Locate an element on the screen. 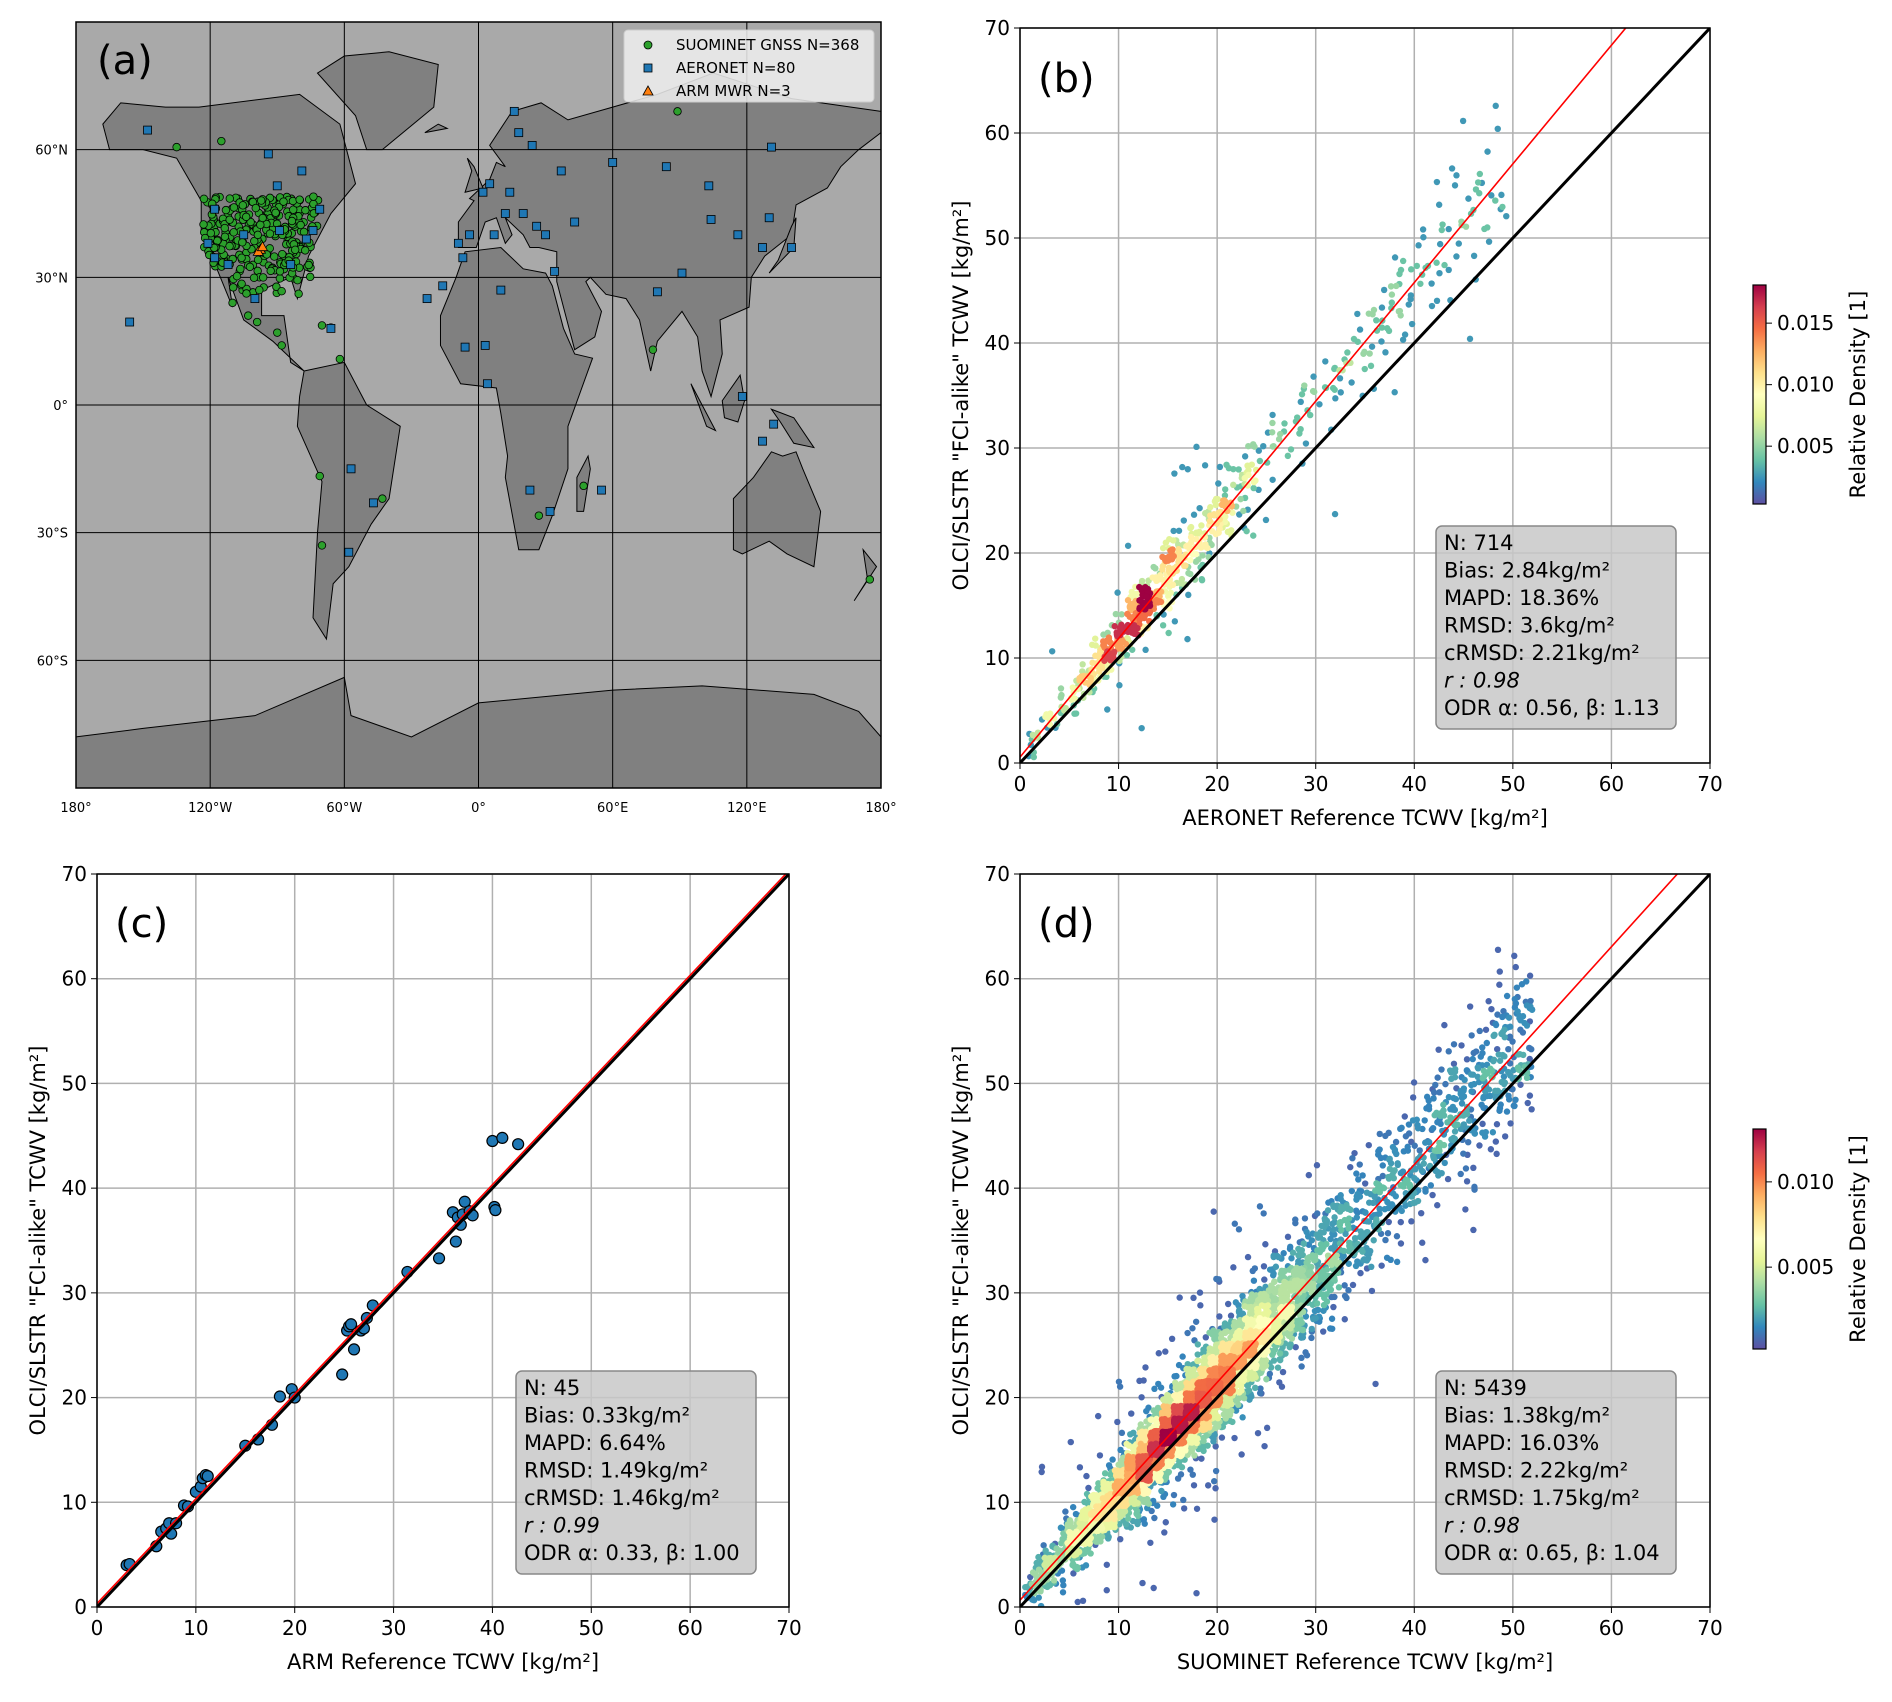  x-tick-label: 50 is located at coordinates (1512, 784).